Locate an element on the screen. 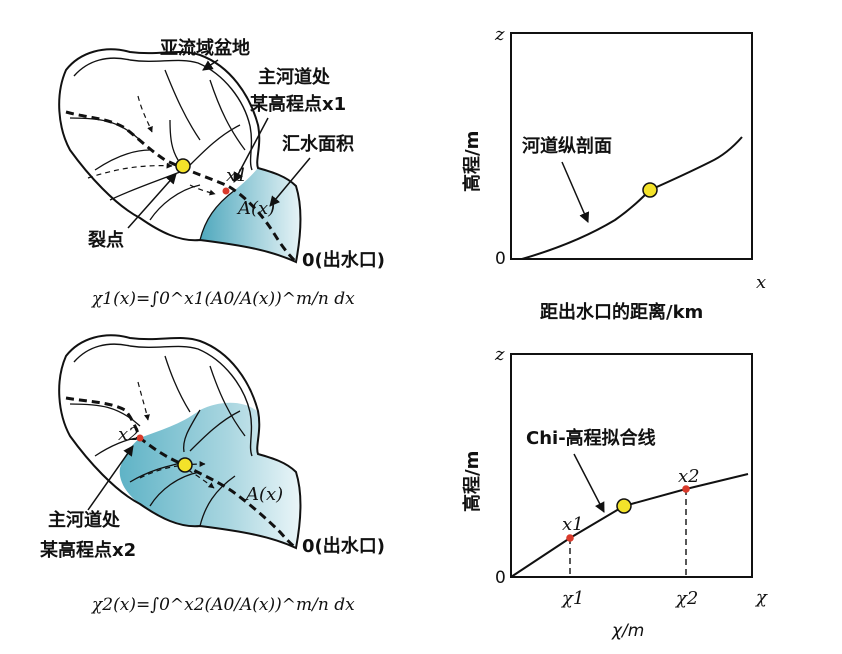  basin-top-outline-outer is located at coordinates (180, 156).